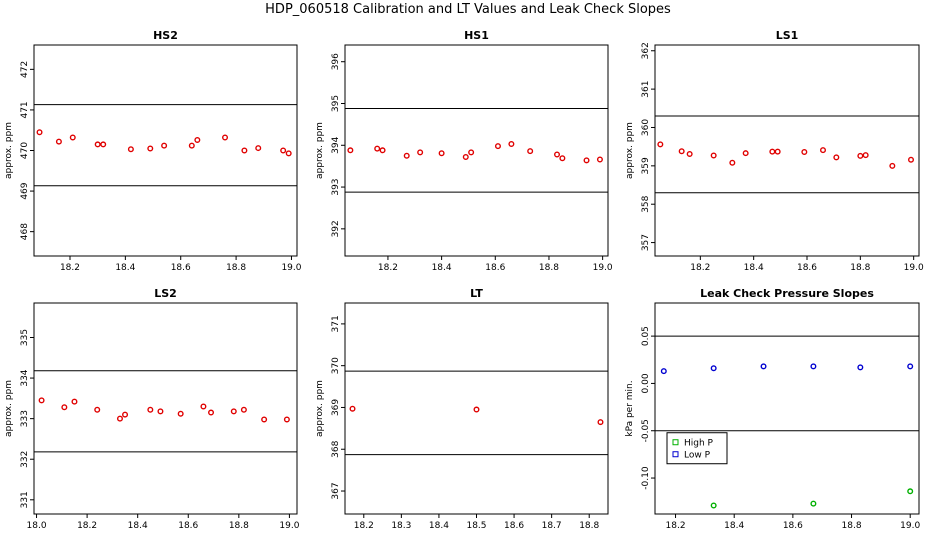 Image resolution: width=936 pixels, height=540 pixels. Describe the element at coordinates (25, 337) in the screenshot. I see `y-tick-label: 335` at that location.